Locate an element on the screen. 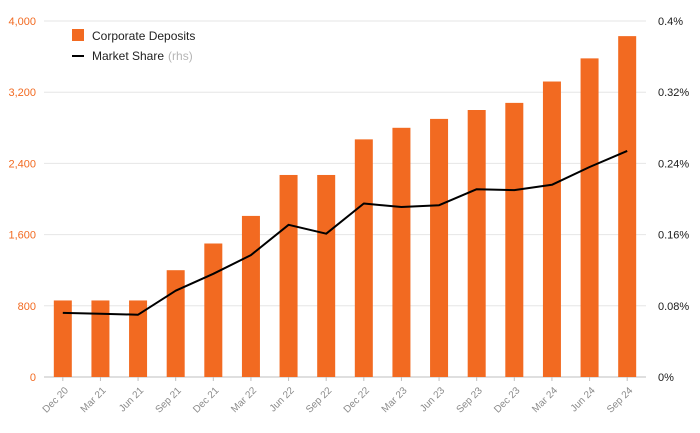 Image resolution: width=700 pixels, height=433 pixels. x-tick-label: Jun 22 is located at coordinates (282, 399).